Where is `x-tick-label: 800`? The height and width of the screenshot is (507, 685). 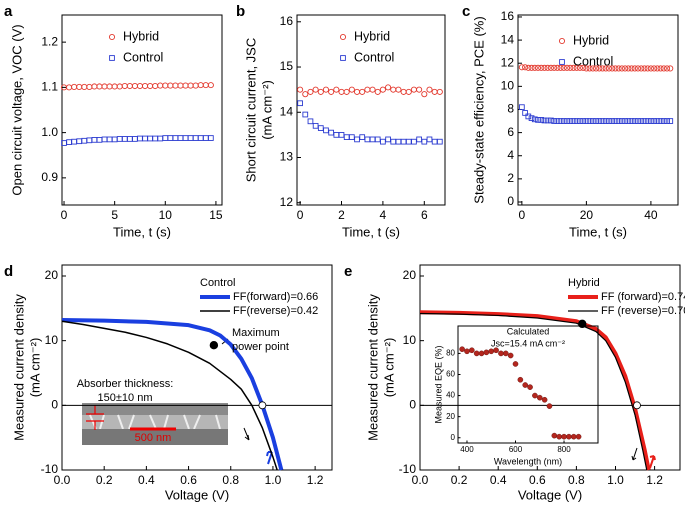 x-tick-label: 800 is located at coordinates (564, 449).